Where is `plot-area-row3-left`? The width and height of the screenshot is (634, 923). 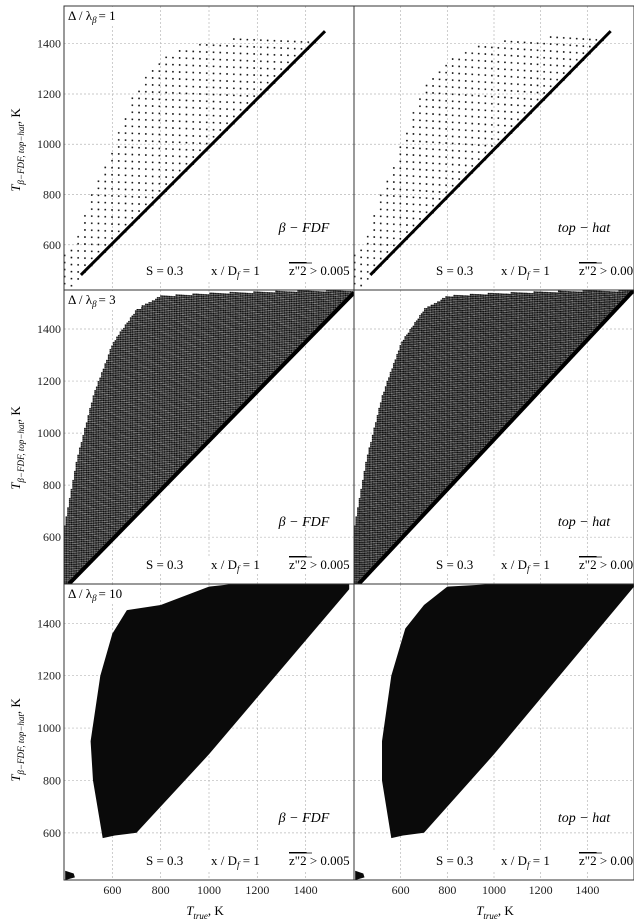
plot-area-row3-left is located at coordinates (207, 732).